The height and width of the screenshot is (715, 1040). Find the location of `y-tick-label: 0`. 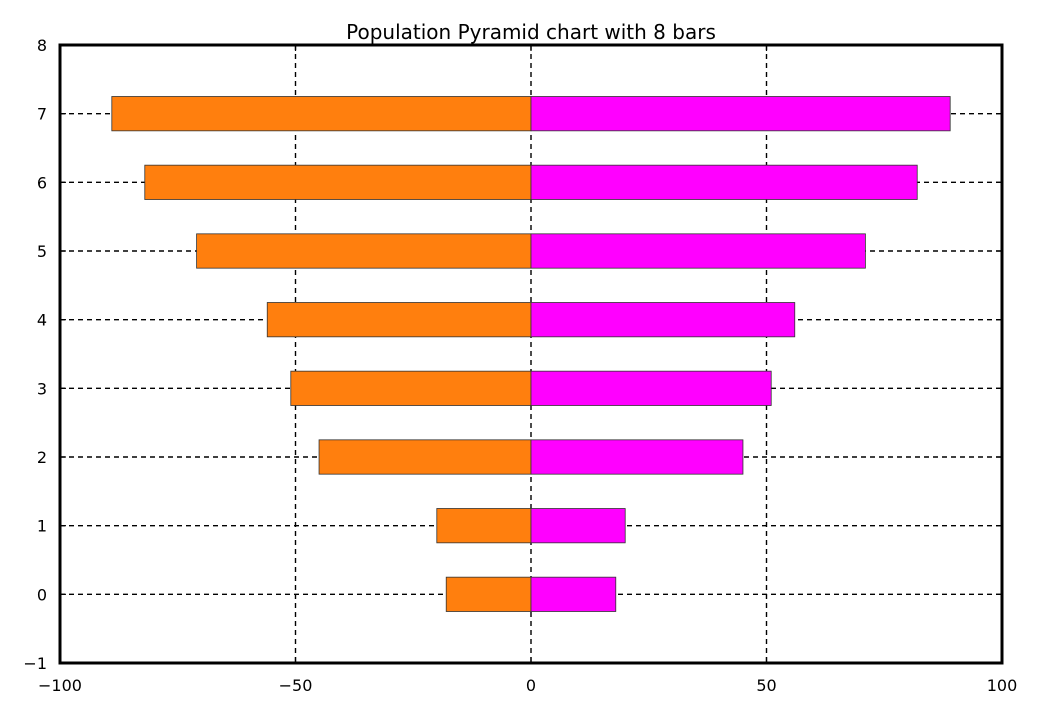

y-tick-label: 0 is located at coordinates (42, 594).